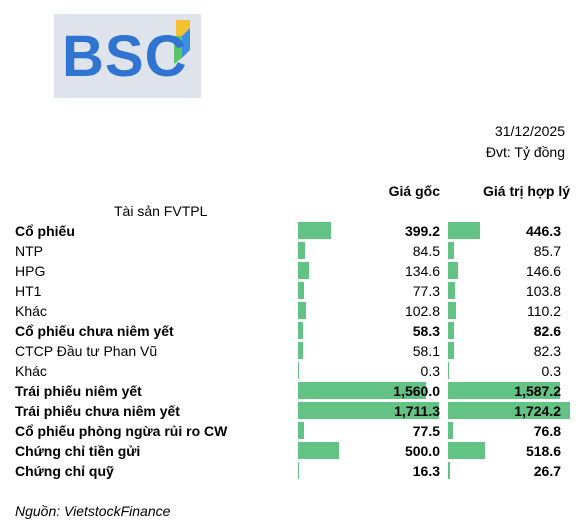  I want to click on cost-value: 1,560.0, so click(416, 391).